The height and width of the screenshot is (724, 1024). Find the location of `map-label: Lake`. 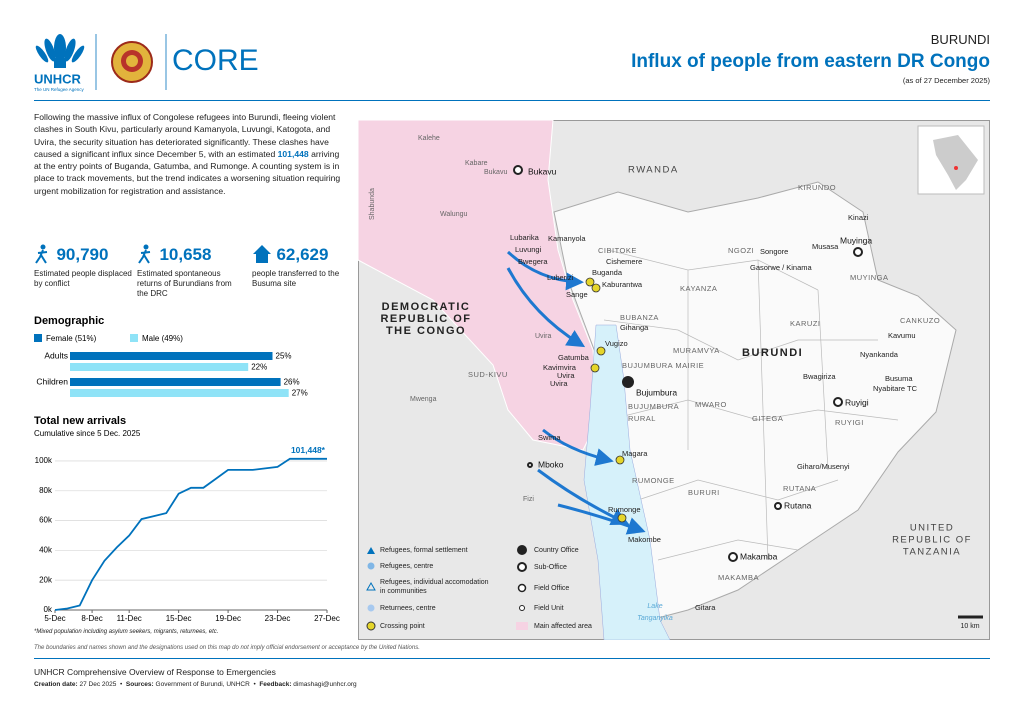

map-label: Lake is located at coordinates (654, 606).